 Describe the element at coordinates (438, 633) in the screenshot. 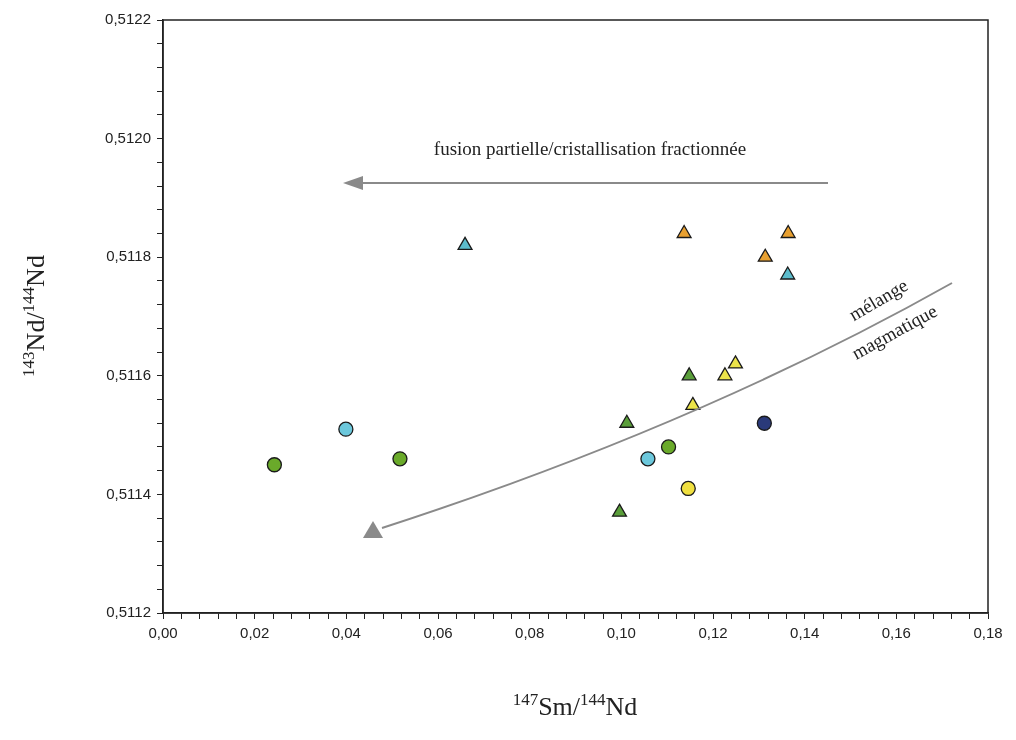

I see `x-tick-label: 0,06` at that location.